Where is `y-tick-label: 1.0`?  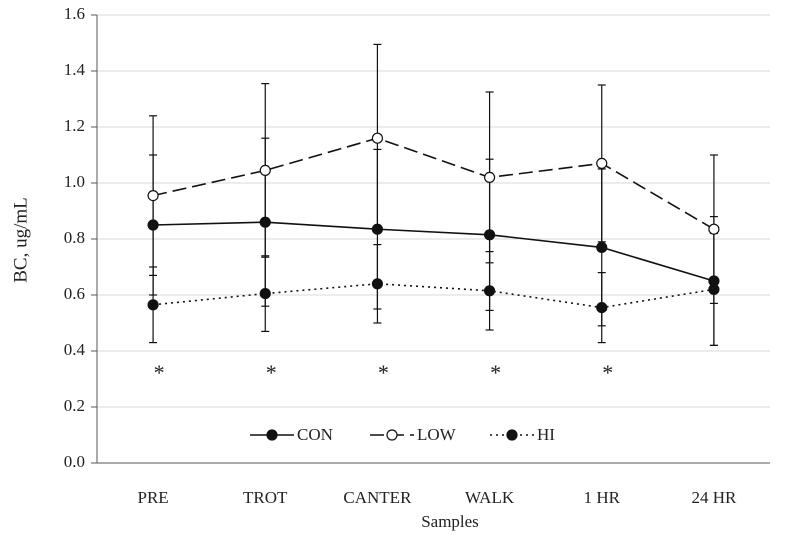
y-tick-label: 1.0 is located at coordinates (74, 181).